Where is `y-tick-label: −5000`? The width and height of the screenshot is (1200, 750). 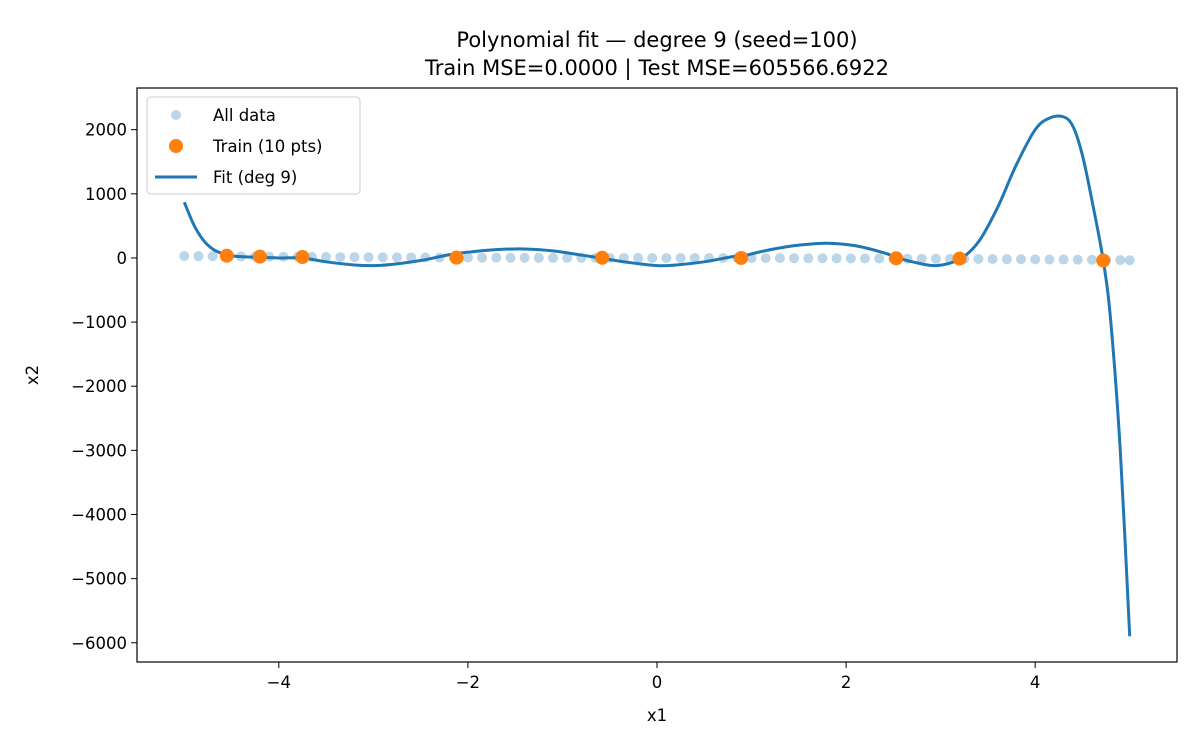 y-tick-label: −5000 is located at coordinates (99, 579).